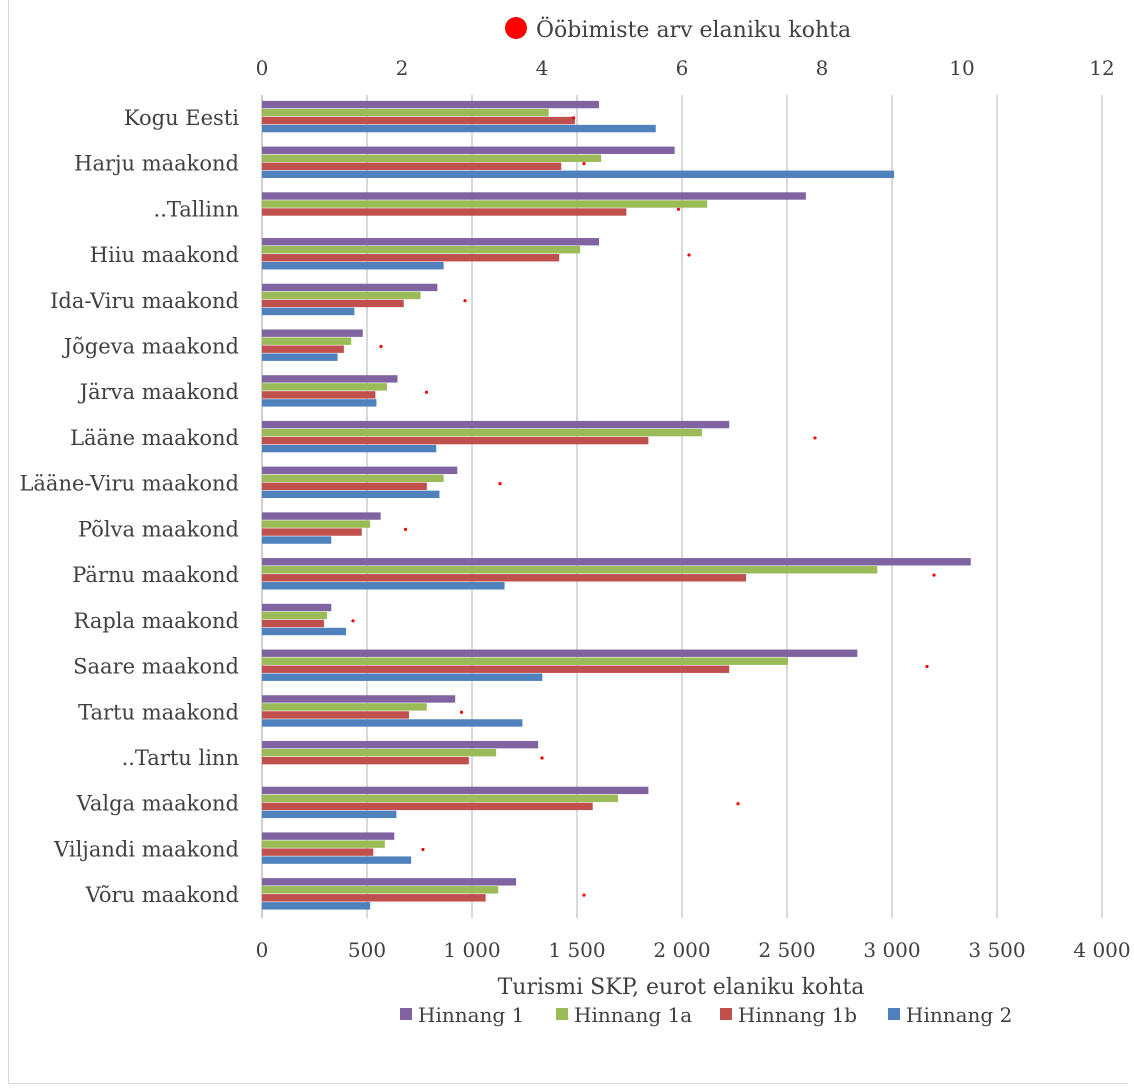 Image resolution: width=1134 pixels, height=1092 pixels. What do you see at coordinates (706, 1015) in the screenshot?
I see `legend: Hinnang 1 Hinnang 1a Hinnang 1b Hinnang 2` at bounding box center [706, 1015].